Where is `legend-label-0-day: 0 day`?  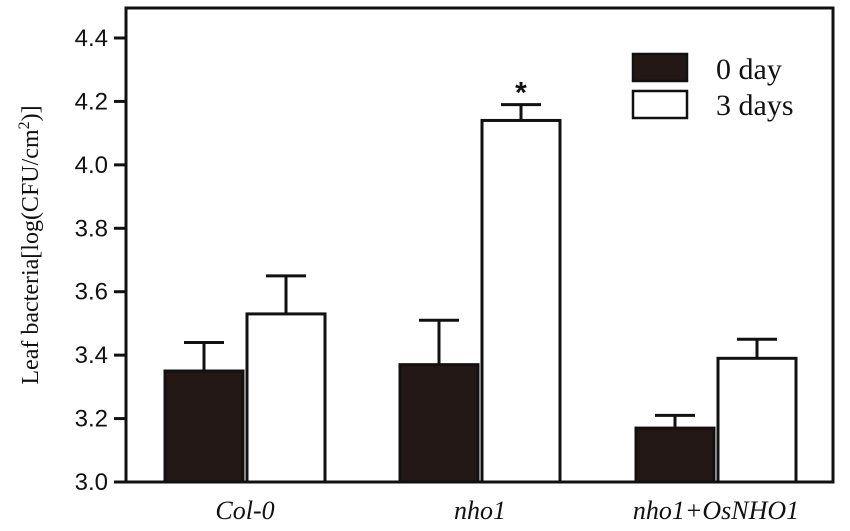
legend-label-0-day: 0 day is located at coordinates (749, 69).